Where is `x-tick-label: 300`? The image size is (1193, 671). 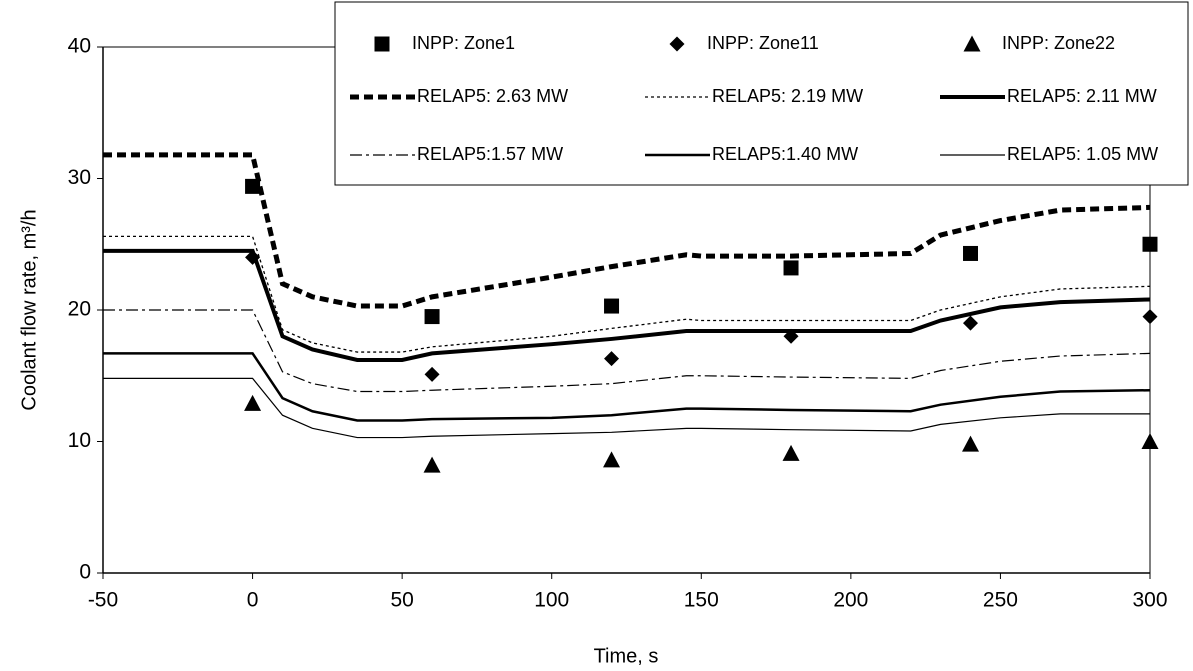
x-tick-label: 300 is located at coordinates (1149, 600).